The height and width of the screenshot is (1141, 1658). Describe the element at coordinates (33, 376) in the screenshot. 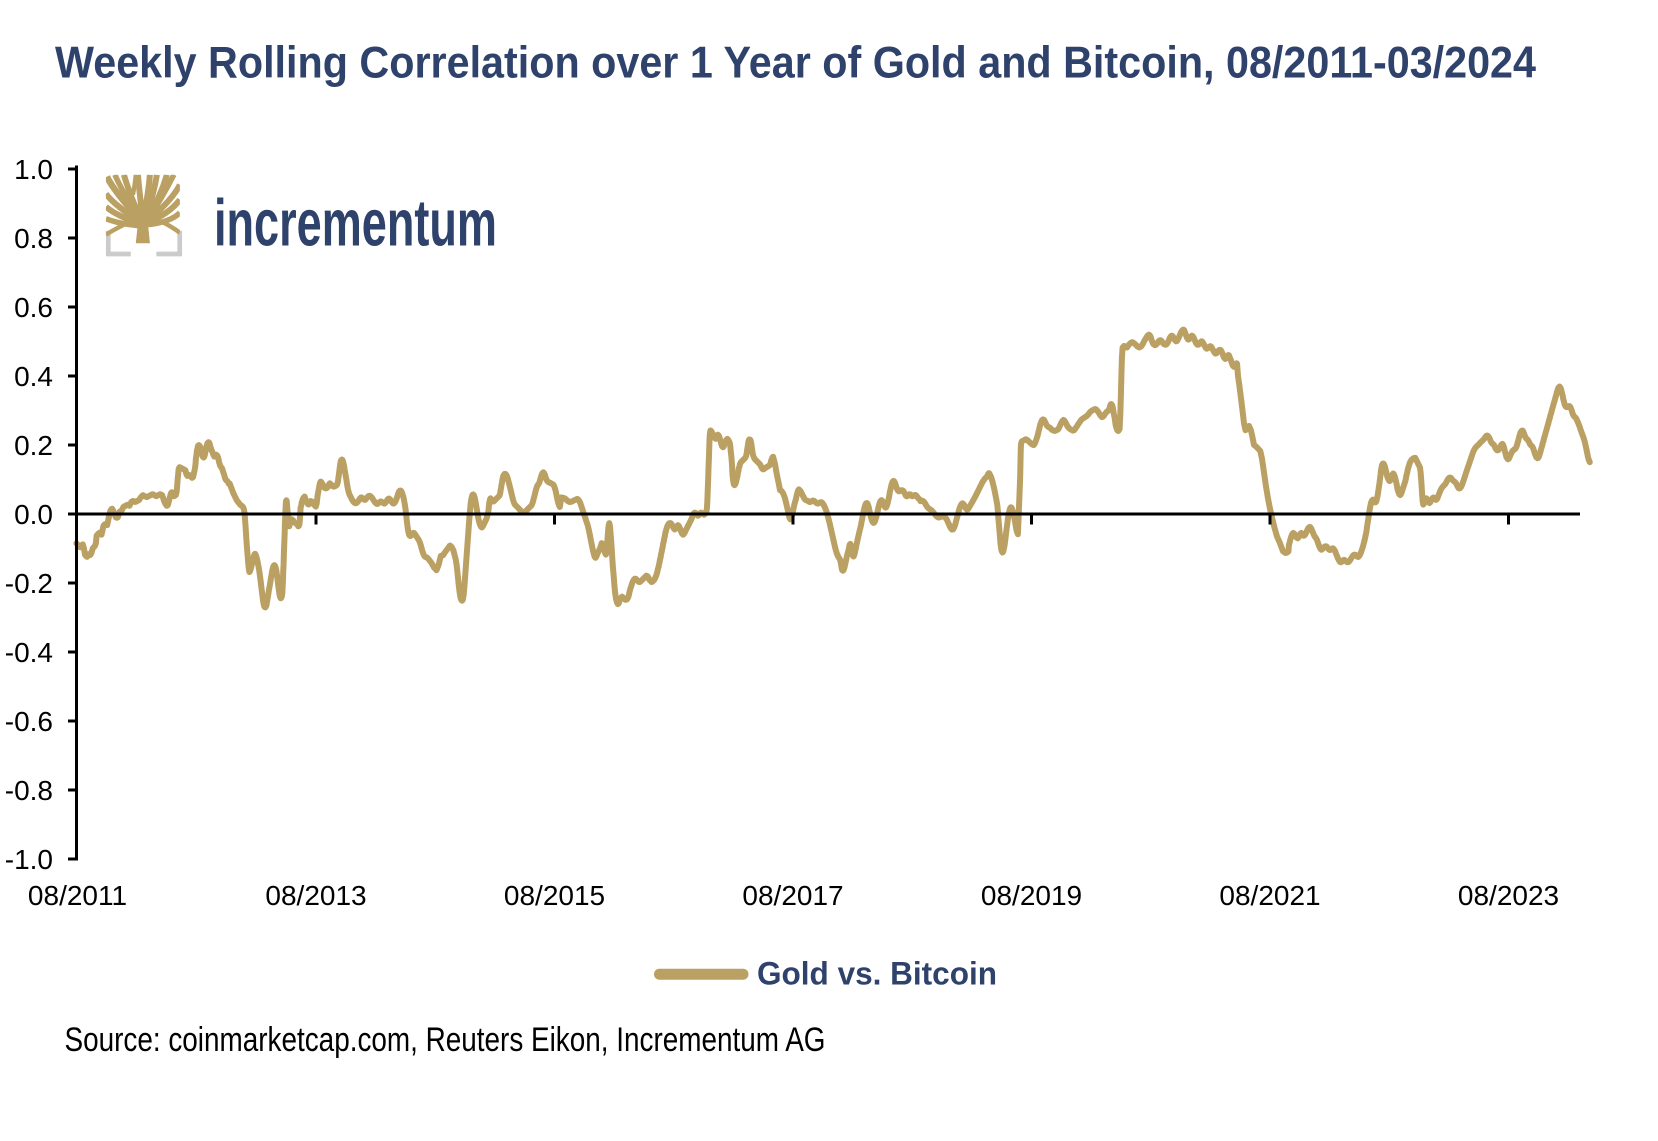

I see `svg-text: 0.4` at that location.